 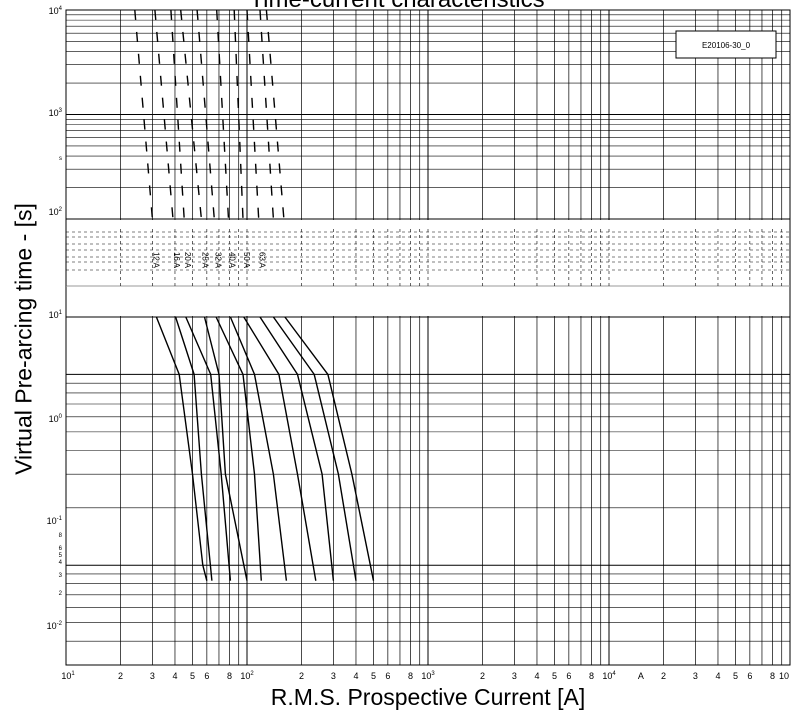 I want to click on y-tick-label: 5, so click(x=61, y=556).